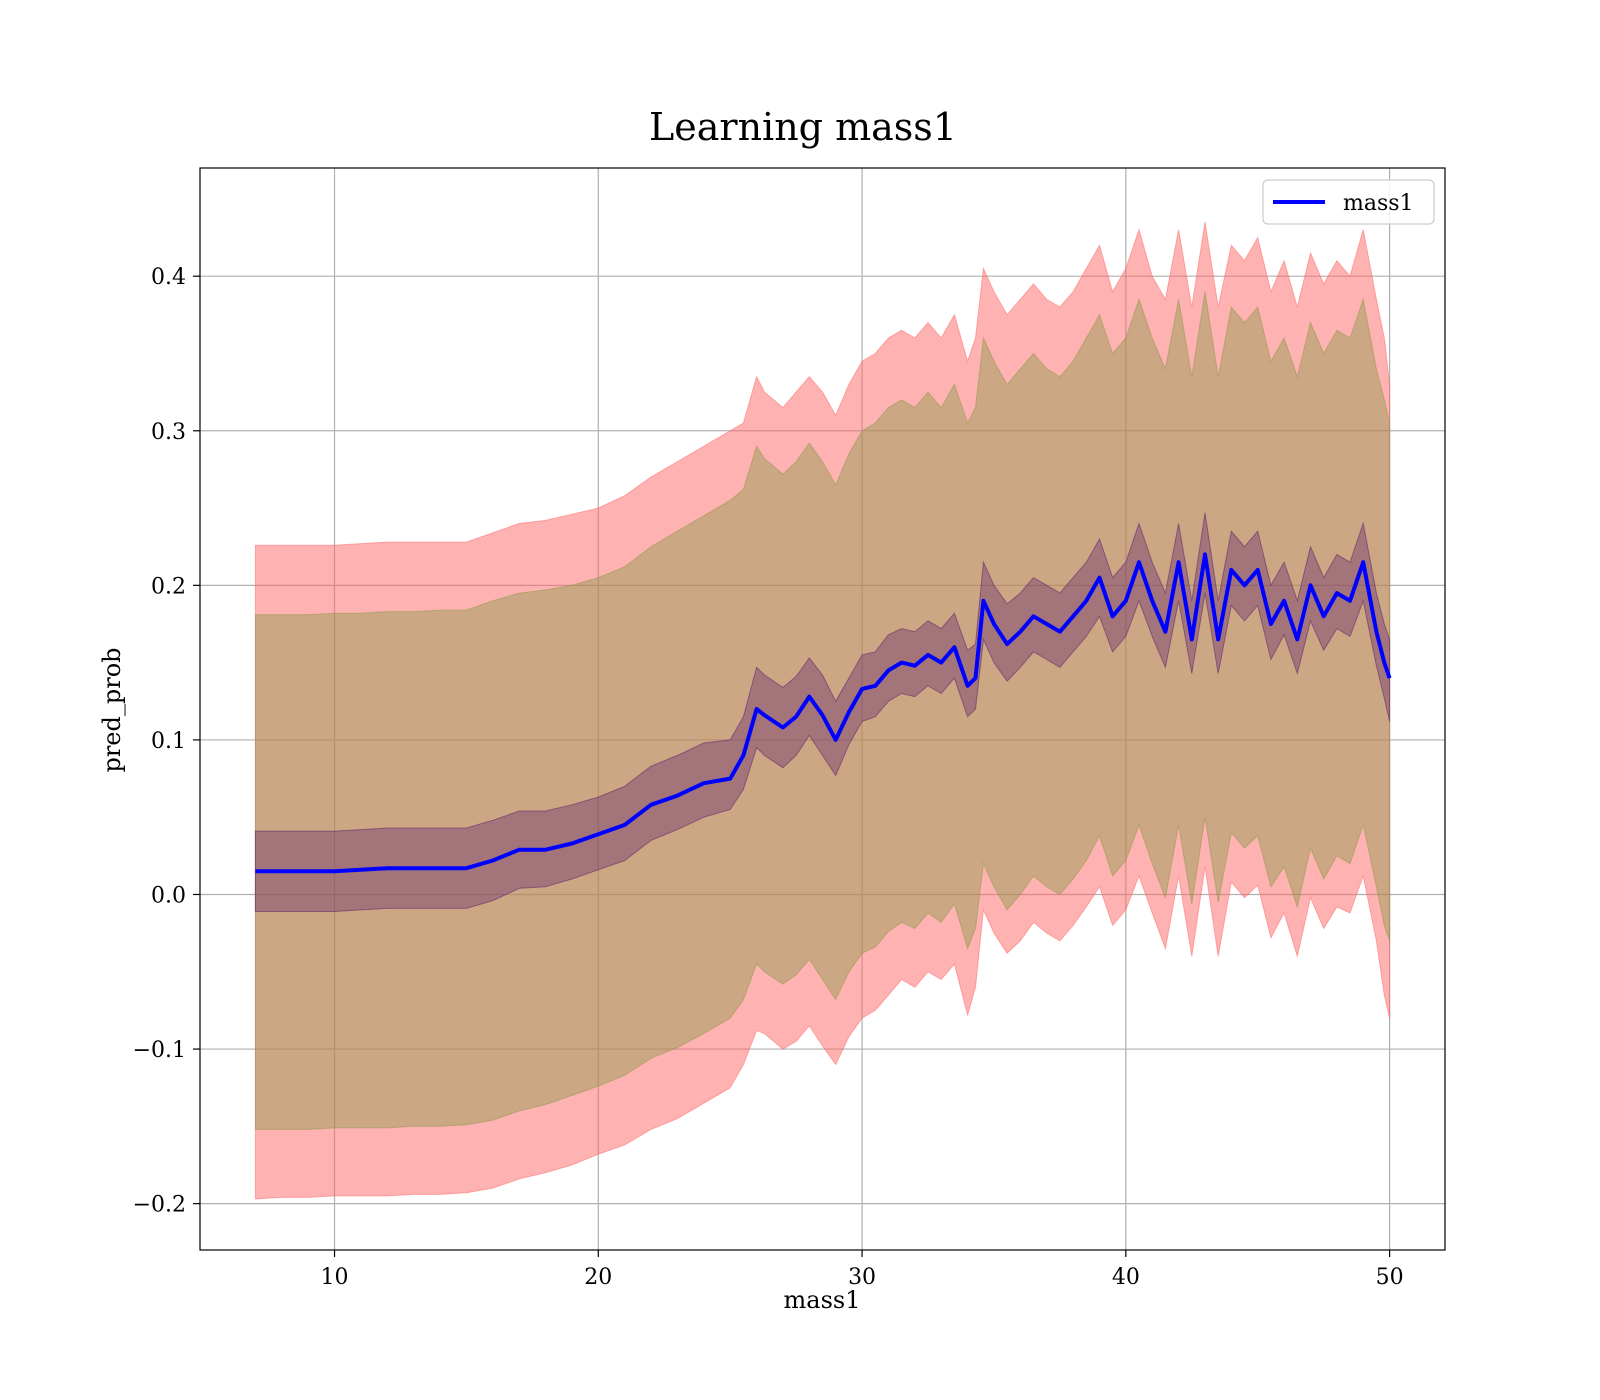  Describe the element at coordinates (1126, 1277) in the screenshot. I see `x-tick-label: 40` at that location.